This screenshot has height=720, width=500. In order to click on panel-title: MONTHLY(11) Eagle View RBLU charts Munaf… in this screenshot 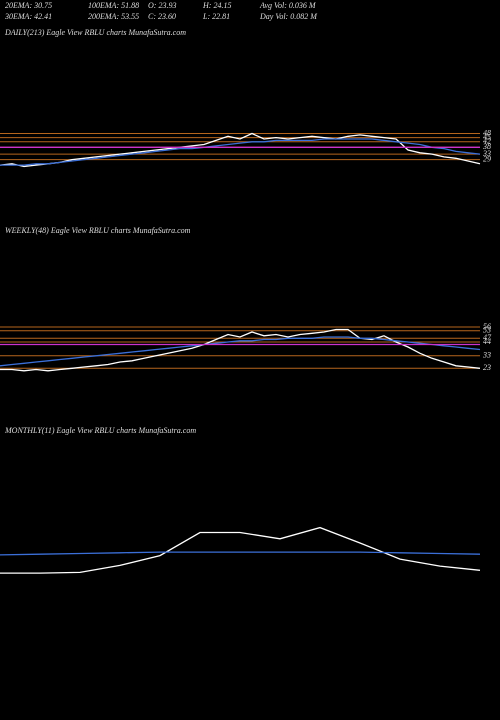, I will do `click(100, 430)`.